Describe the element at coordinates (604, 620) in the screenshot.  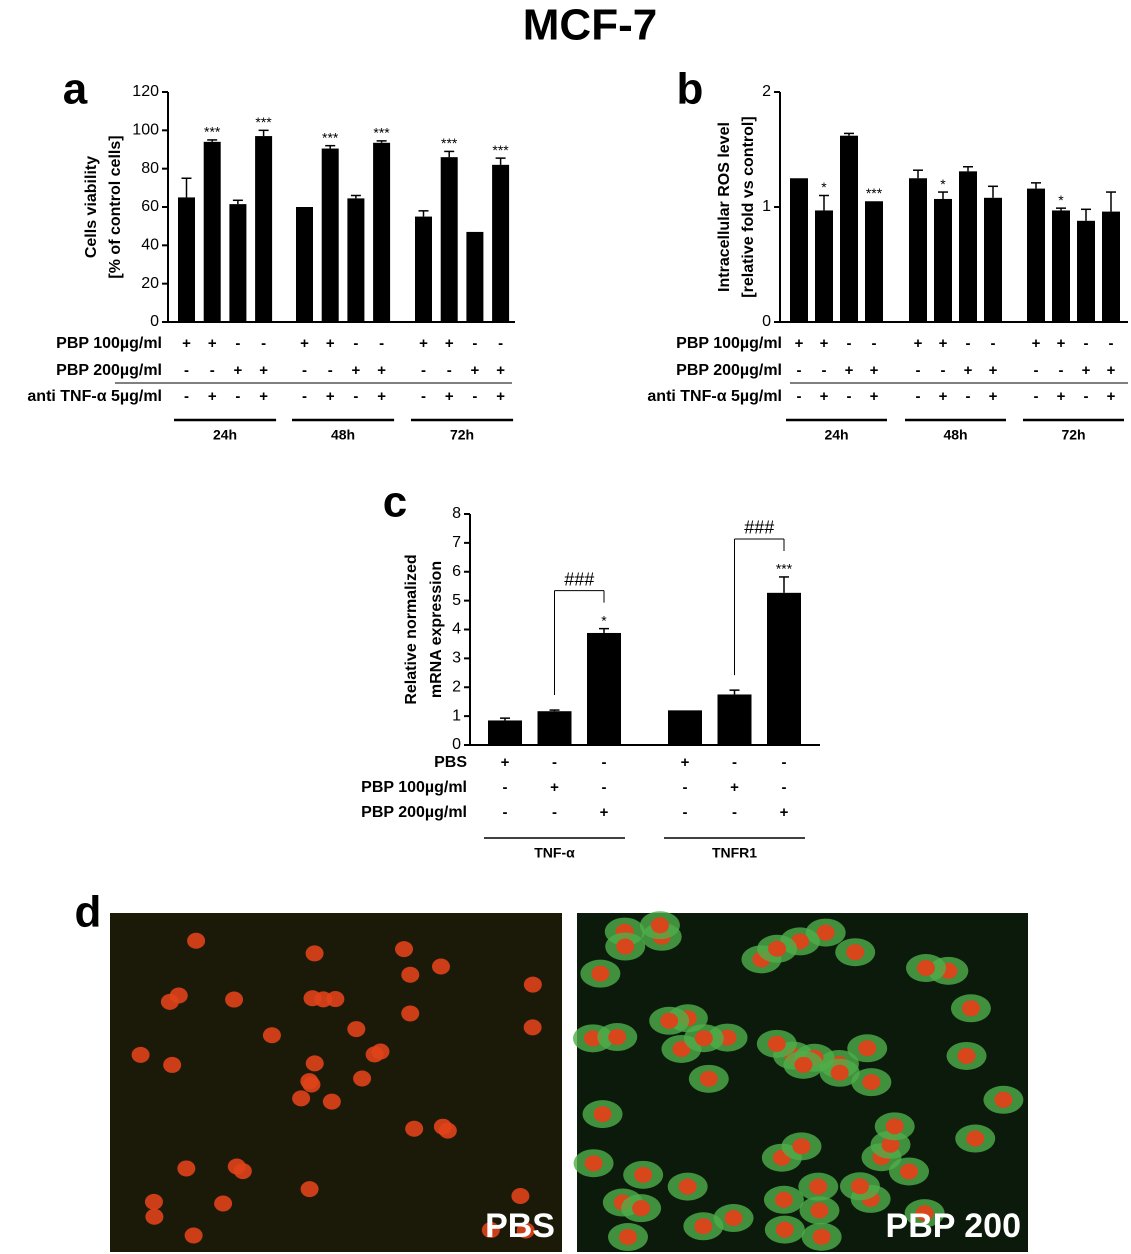
I see `significance: *` at that location.